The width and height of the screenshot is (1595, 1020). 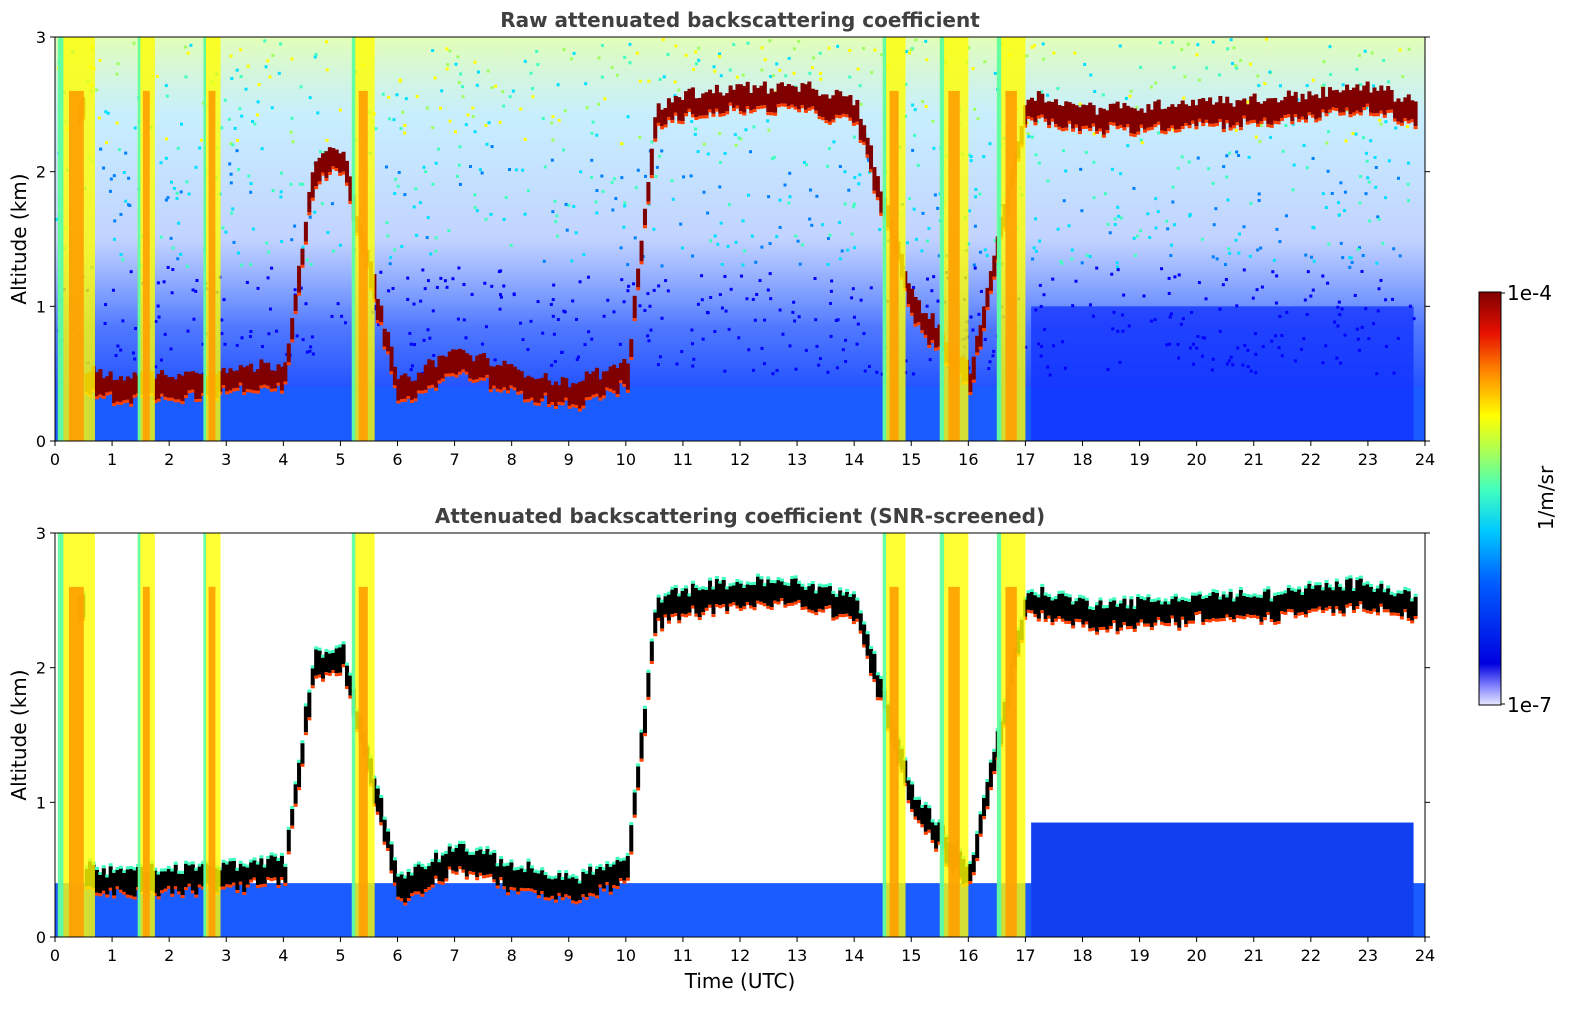 What do you see at coordinates (340, 459) in the screenshot?
I see `x-tick-label: 5` at bounding box center [340, 459].